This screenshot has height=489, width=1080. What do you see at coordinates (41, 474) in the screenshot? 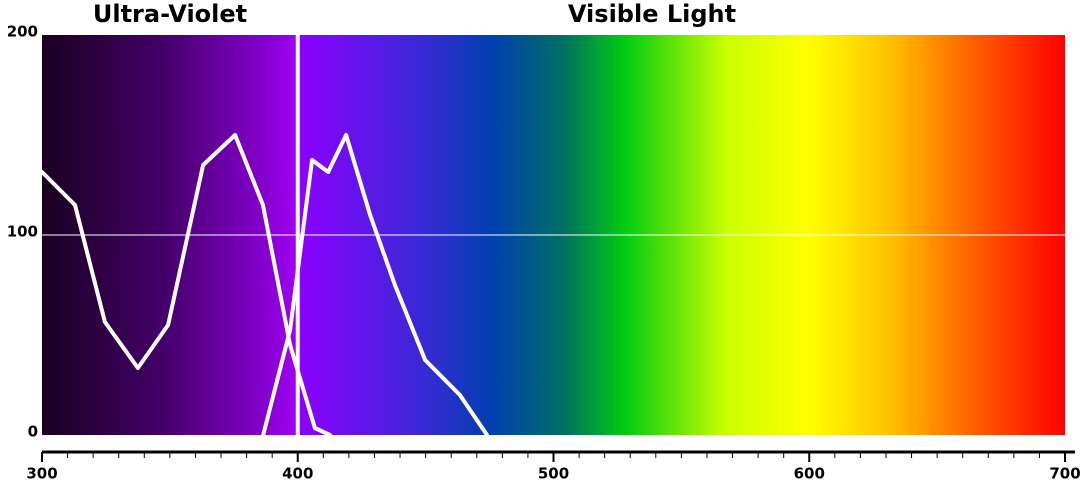
I see `x-tick-label: 300` at bounding box center [41, 474].